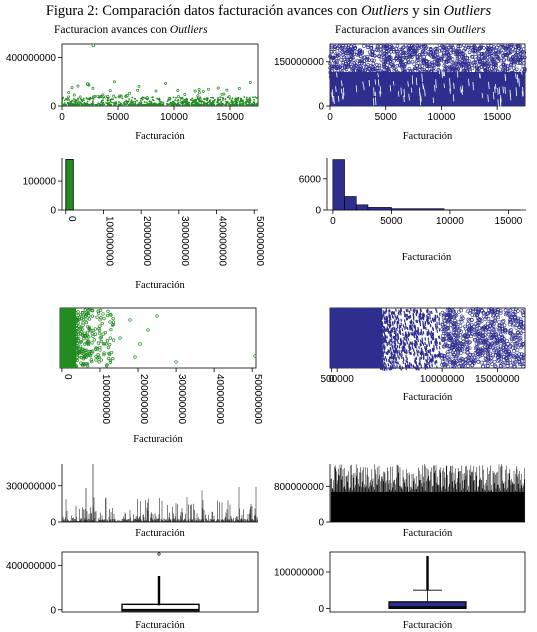 The image size is (537, 632). What do you see at coordinates (428, 625) in the screenshot?
I see `R5-x-axis-label: Facturación` at bounding box center [428, 625].